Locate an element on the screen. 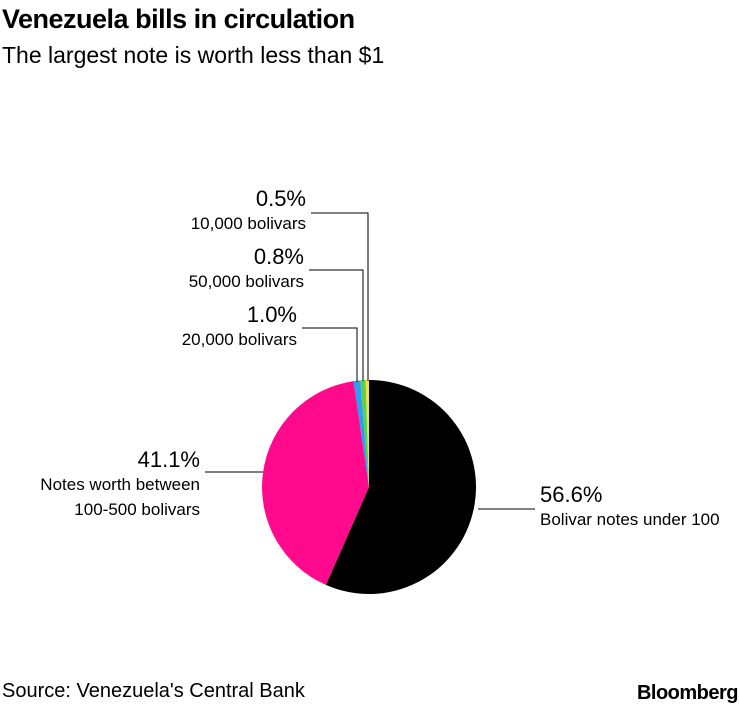  source: Source: Venezuela's Central Bank is located at coordinates (153, 691).